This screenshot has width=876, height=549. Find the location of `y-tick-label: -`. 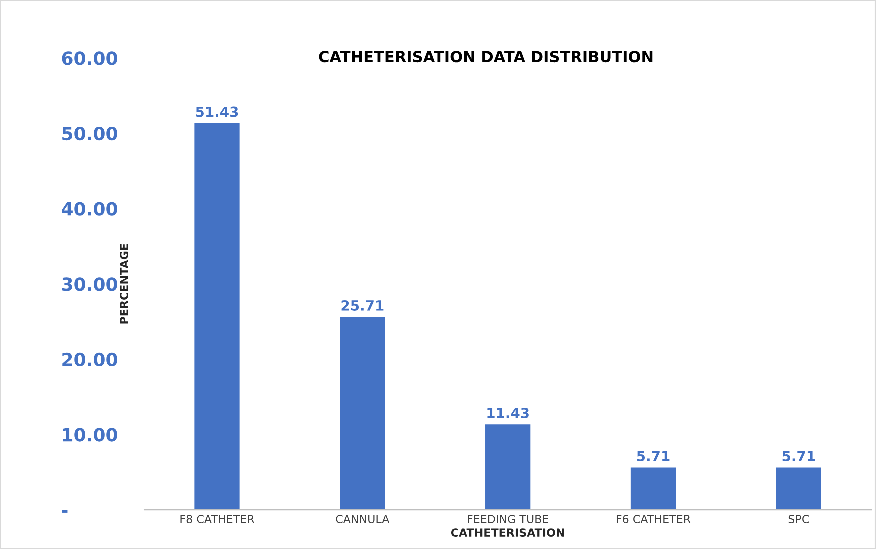

y-tick-label: - is located at coordinates (65, 511).